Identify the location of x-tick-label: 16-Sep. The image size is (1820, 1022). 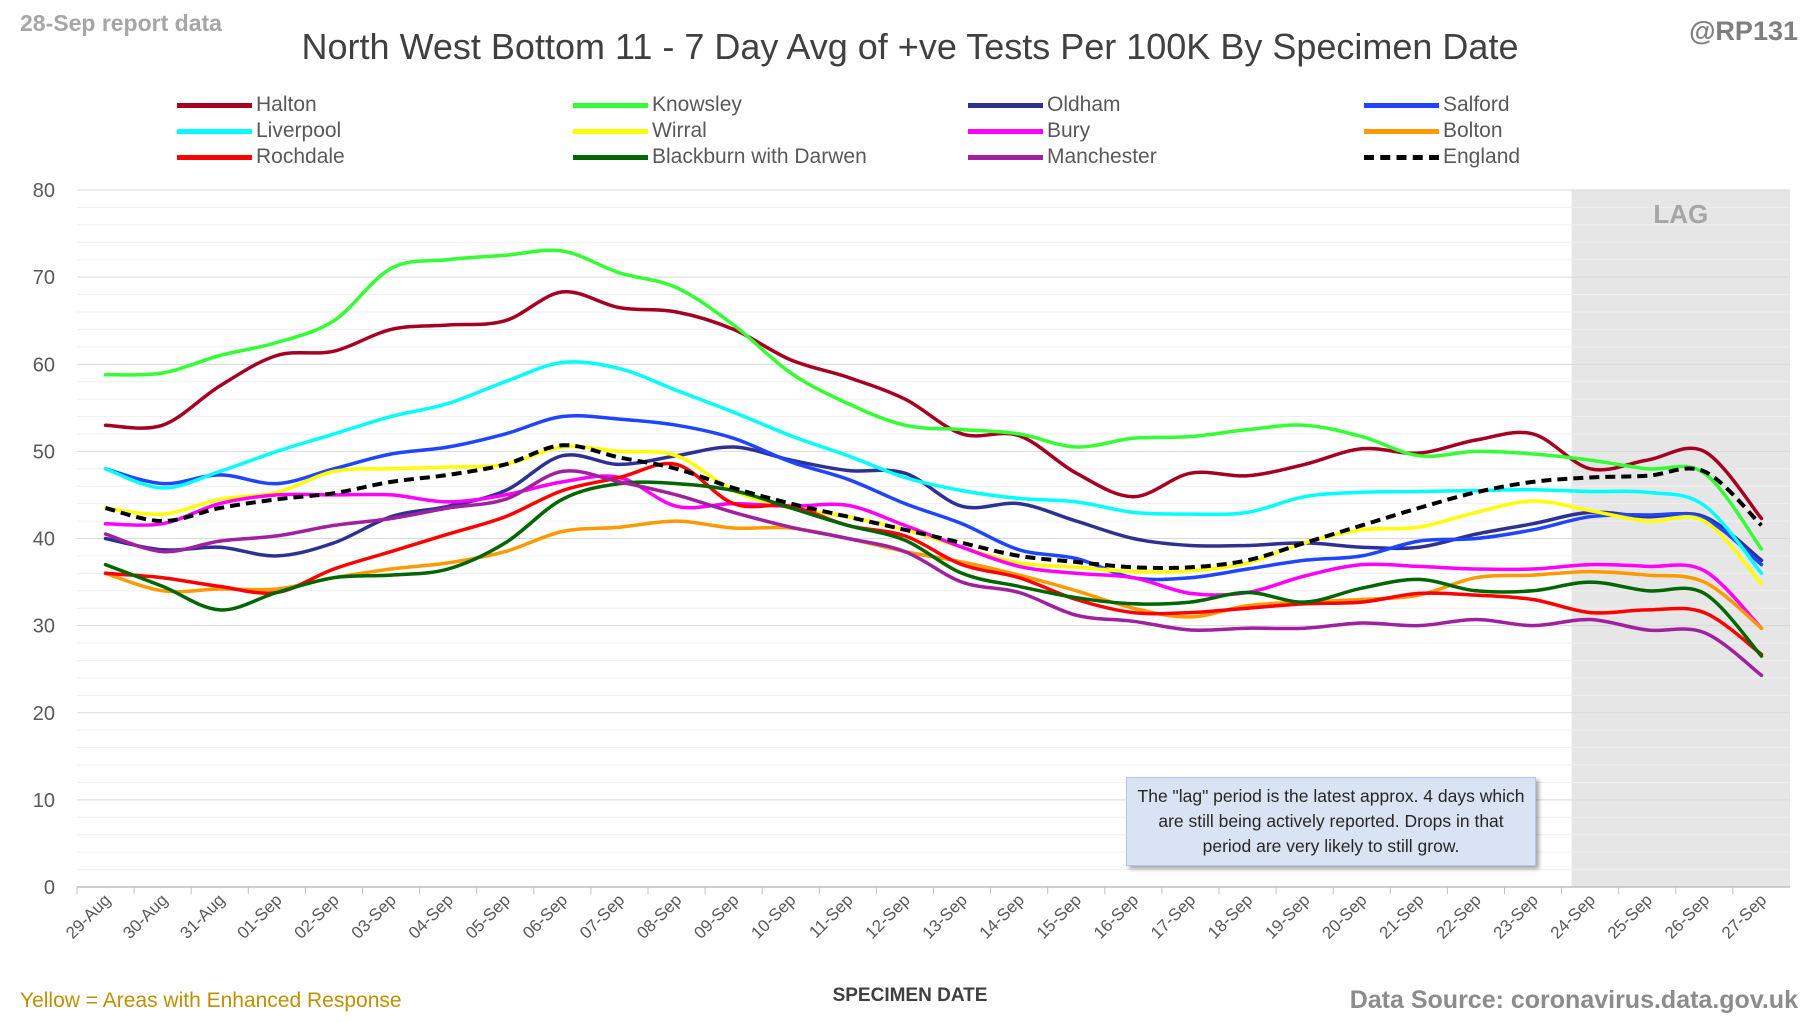
(1116, 916).